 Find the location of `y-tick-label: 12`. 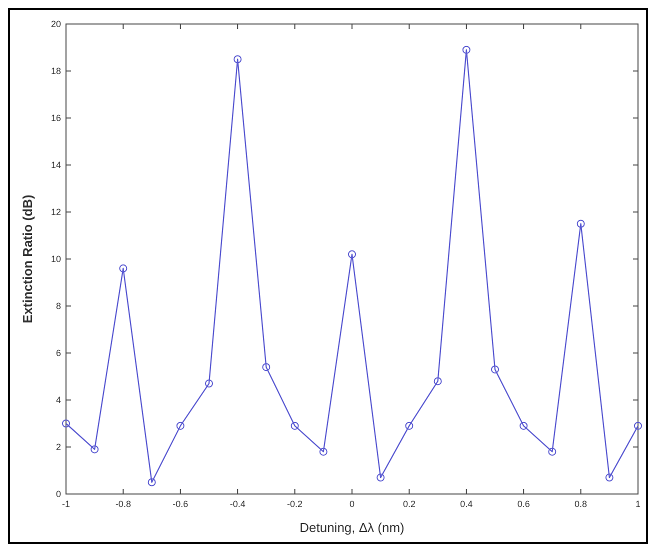

y-tick-label: 12 is located at coordinates (55, 212).